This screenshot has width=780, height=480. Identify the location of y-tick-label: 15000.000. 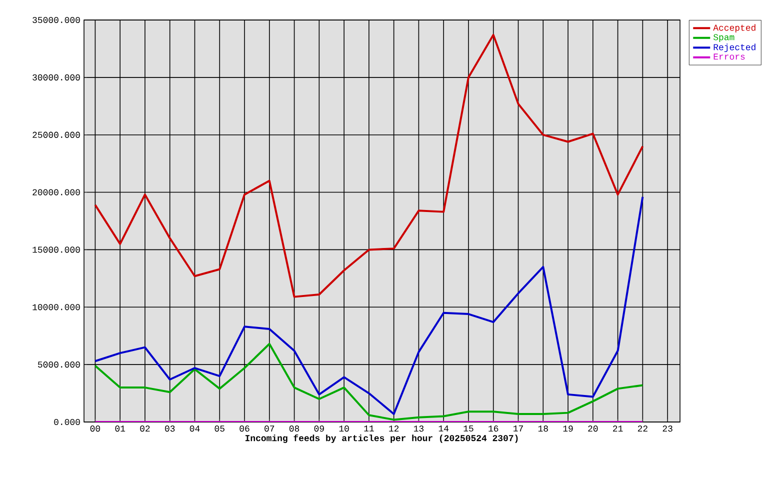
(56, 249).